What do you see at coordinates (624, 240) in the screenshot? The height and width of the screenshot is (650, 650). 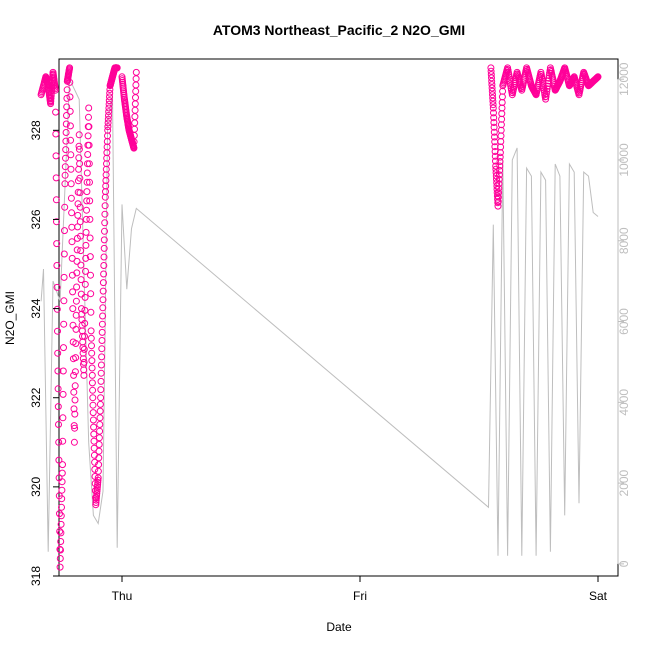 I see `y2-tick-label-4: 8000` at bounding box center [624, 240].